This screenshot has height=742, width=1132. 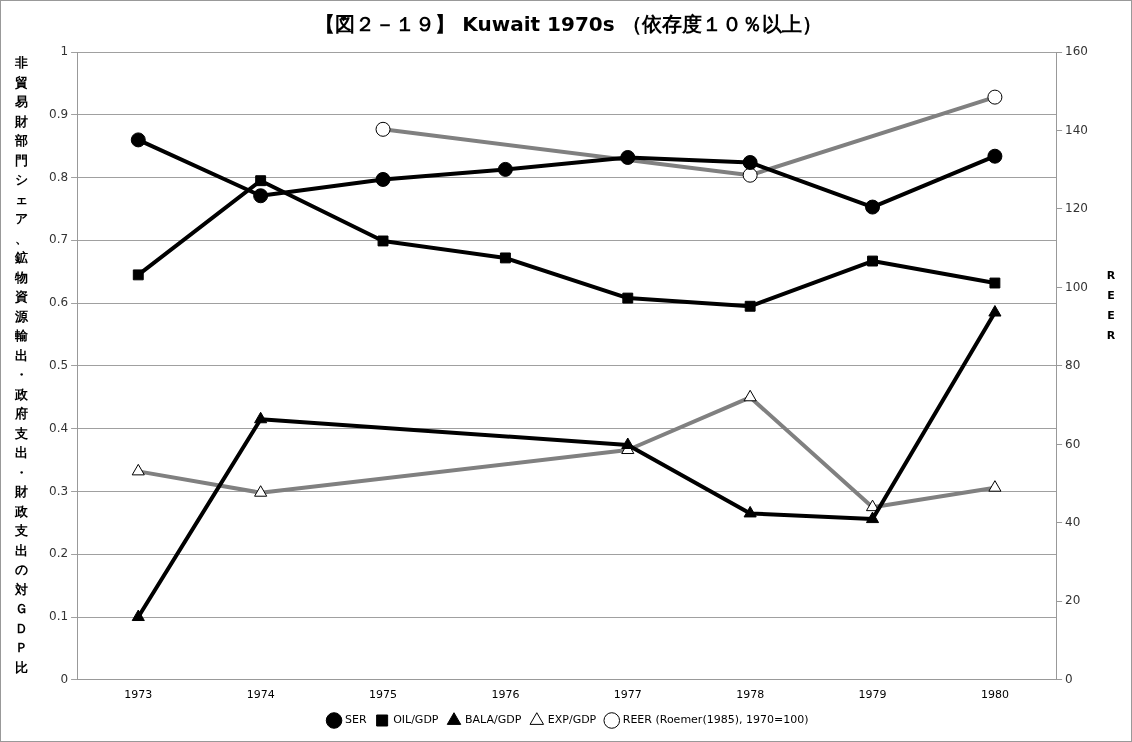 What do you see at coordinates (1073, 600) in the screenshot?
I see `y2-tick-label: 20` at bounding box center [1073, 600].